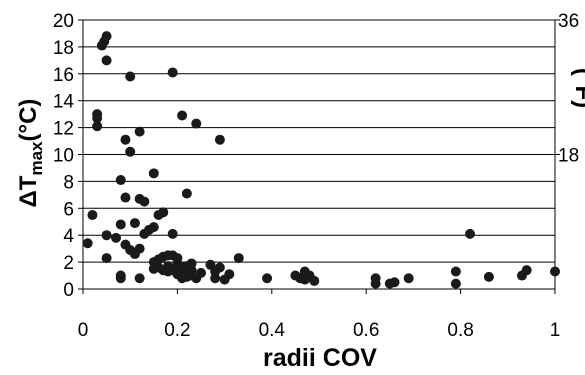 This screenshot has width=585, height=375. What do you see at coordinates (68, 263) in the screenshot?
I see `y-tick-label: 2` at bounding box center [68, 263].